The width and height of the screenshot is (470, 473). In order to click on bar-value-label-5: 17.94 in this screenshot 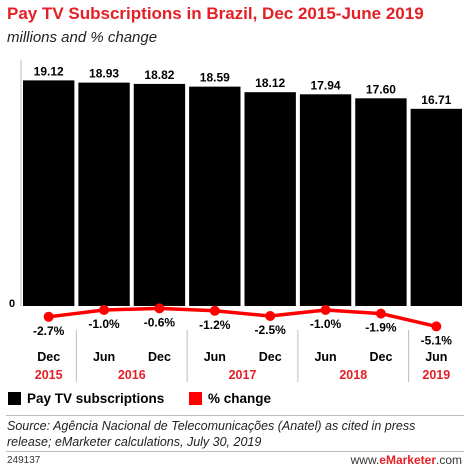, I will do `click(326, 85)`.